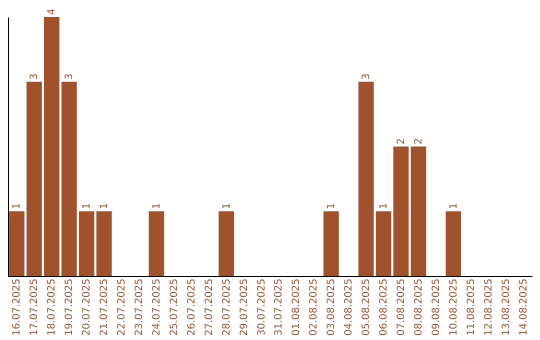 The image size is (540, 340). What do you see at coordinates (436, 307) in the screenshot?
I see `x-tick-label: 09.08.2025` at bounding box center [436, 307].